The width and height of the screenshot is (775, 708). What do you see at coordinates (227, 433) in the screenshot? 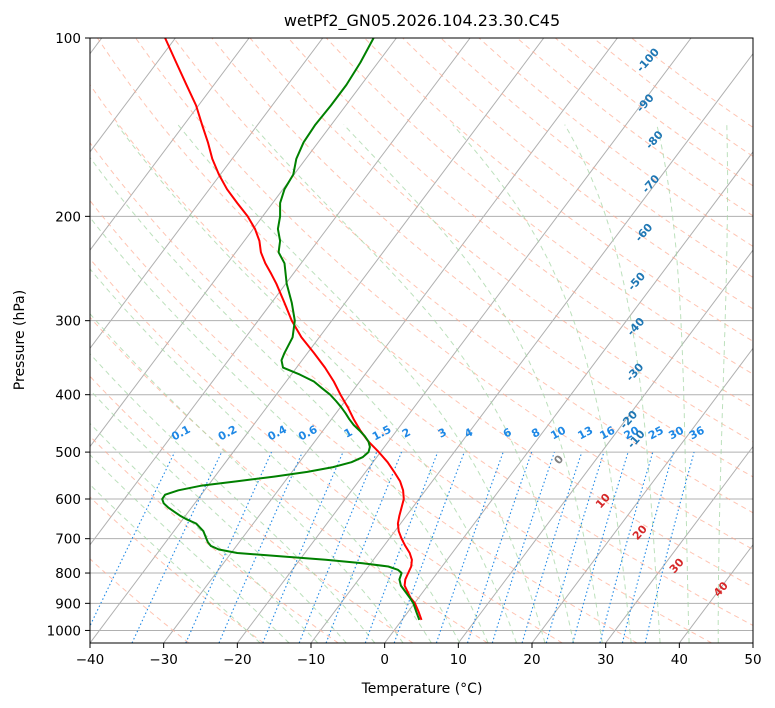
I see `mixing-ratio-label: 0.2` at bounding box center [227, 433].